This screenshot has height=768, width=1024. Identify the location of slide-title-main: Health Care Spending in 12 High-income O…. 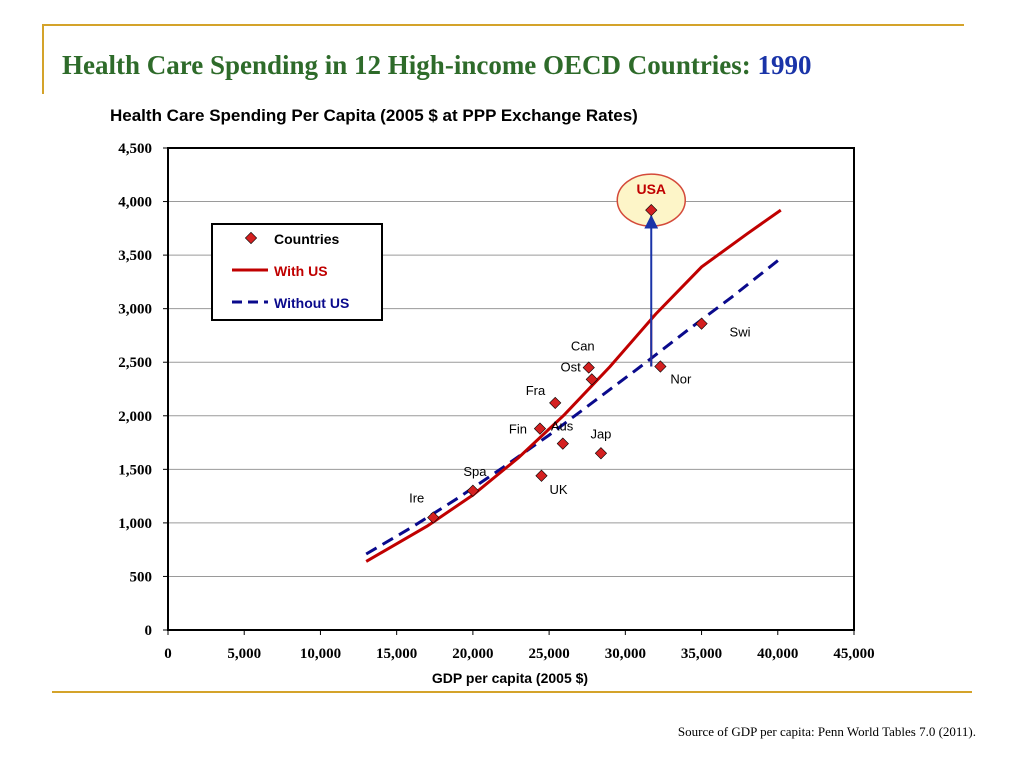
(406, 65).